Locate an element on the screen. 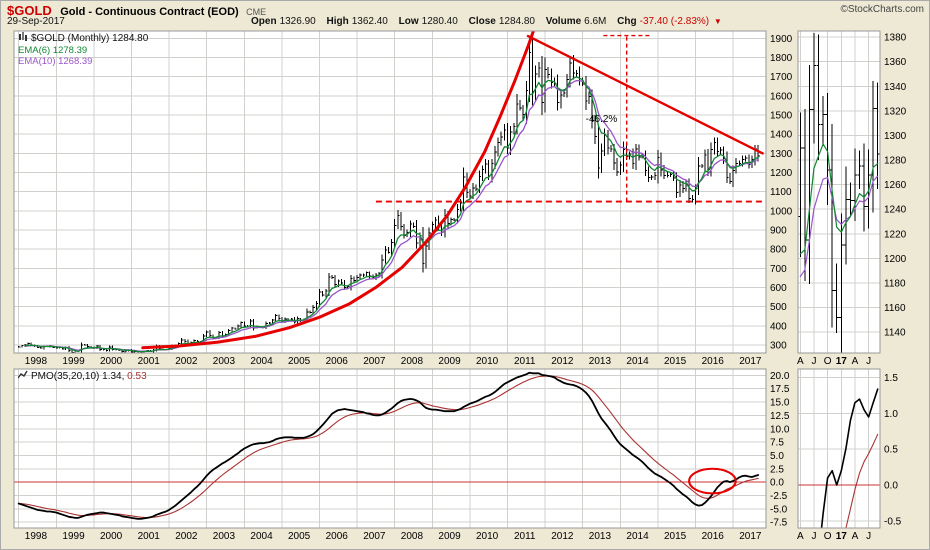 The height and width of the screenshot is (550, 930). svg-text: 600 is located at coordinates (778, 288).